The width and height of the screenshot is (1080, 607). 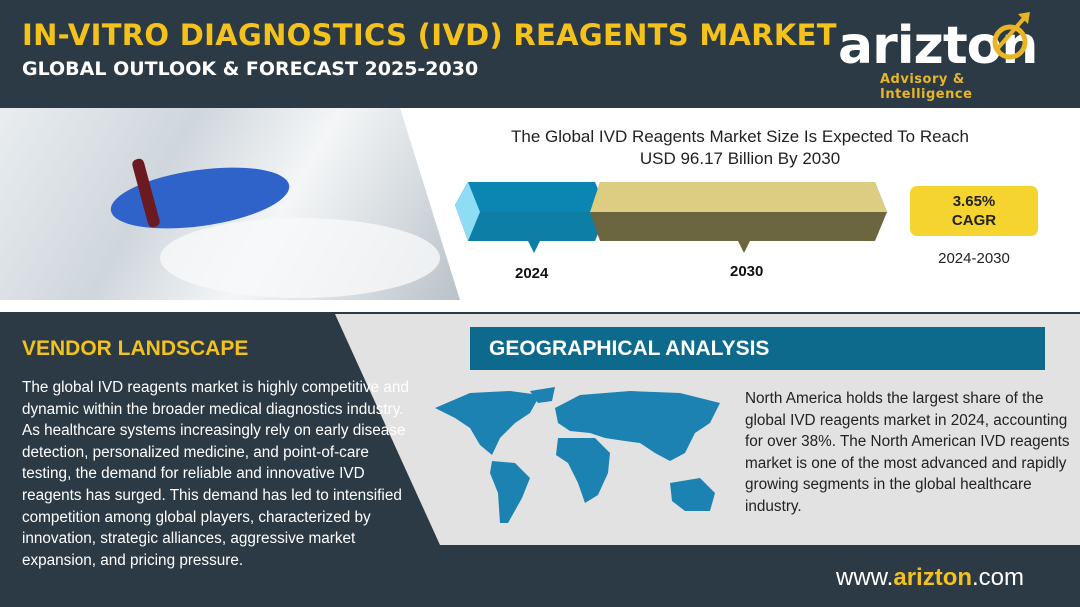 I want to click on lab-photo, so click(x=230, y=204).